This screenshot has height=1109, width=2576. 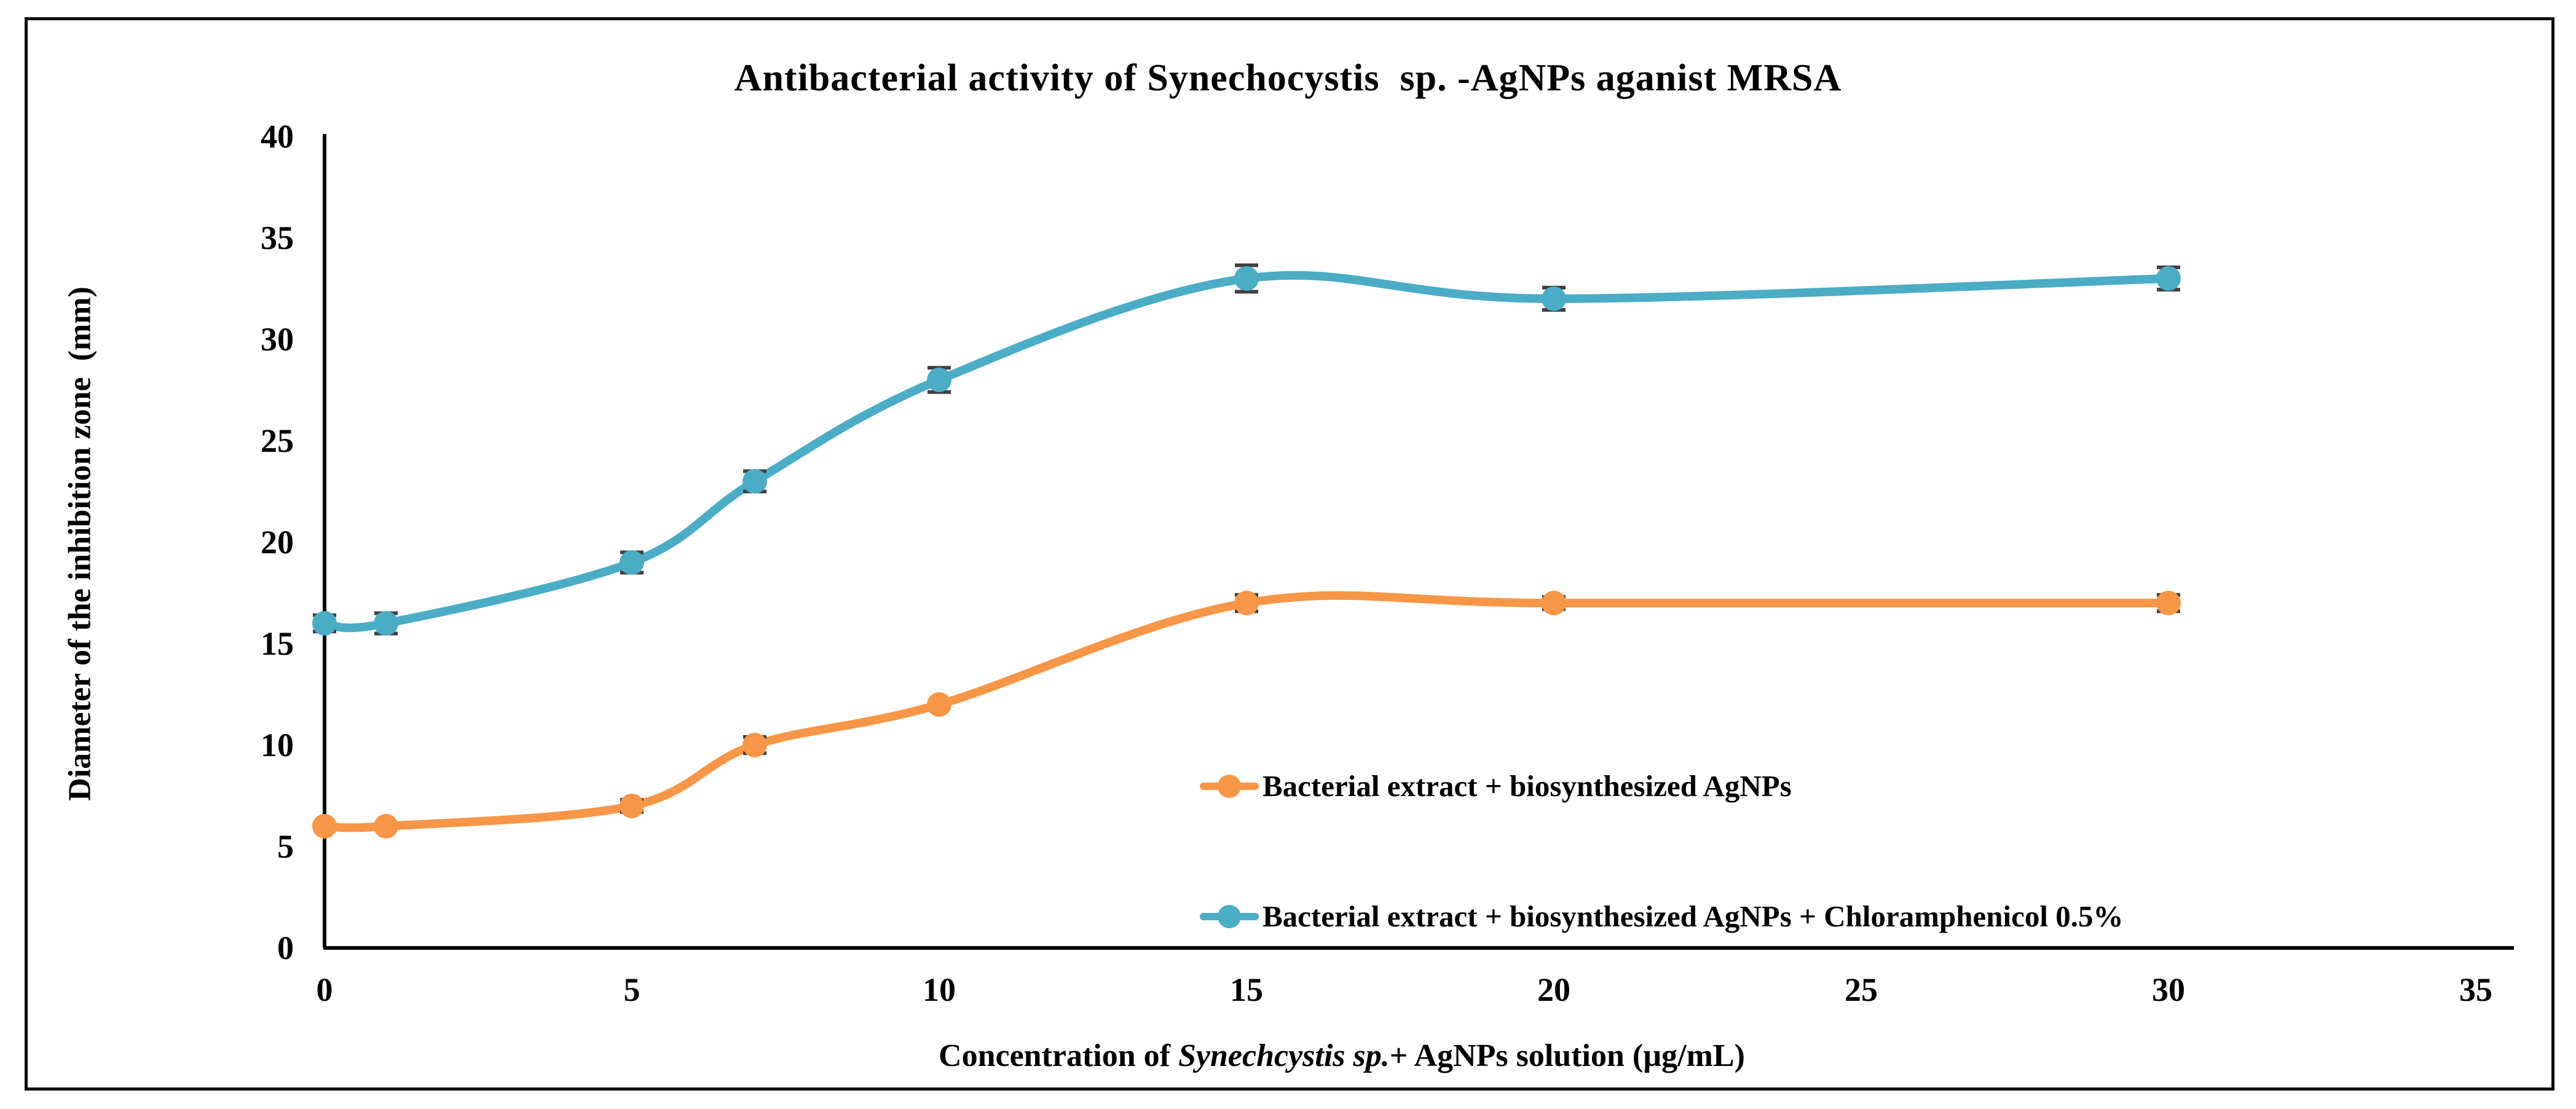 What do you see at coordinates (1058, 1055) in the screenshot?
I see `x-axis-title-prefix: Concentration of` at bounding box center [1058, 1055].